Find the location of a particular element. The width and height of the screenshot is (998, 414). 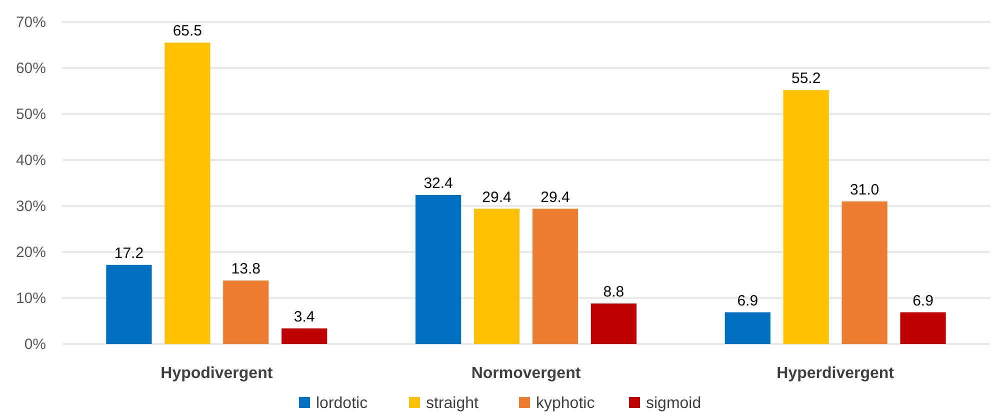

y-tick-label: 0% is located at coordinates (35, 344).